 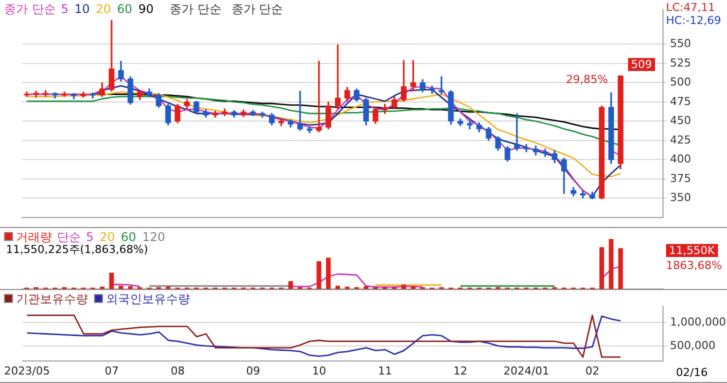 I want to click on text: HC:-12,69, so click(x=694, y=20).